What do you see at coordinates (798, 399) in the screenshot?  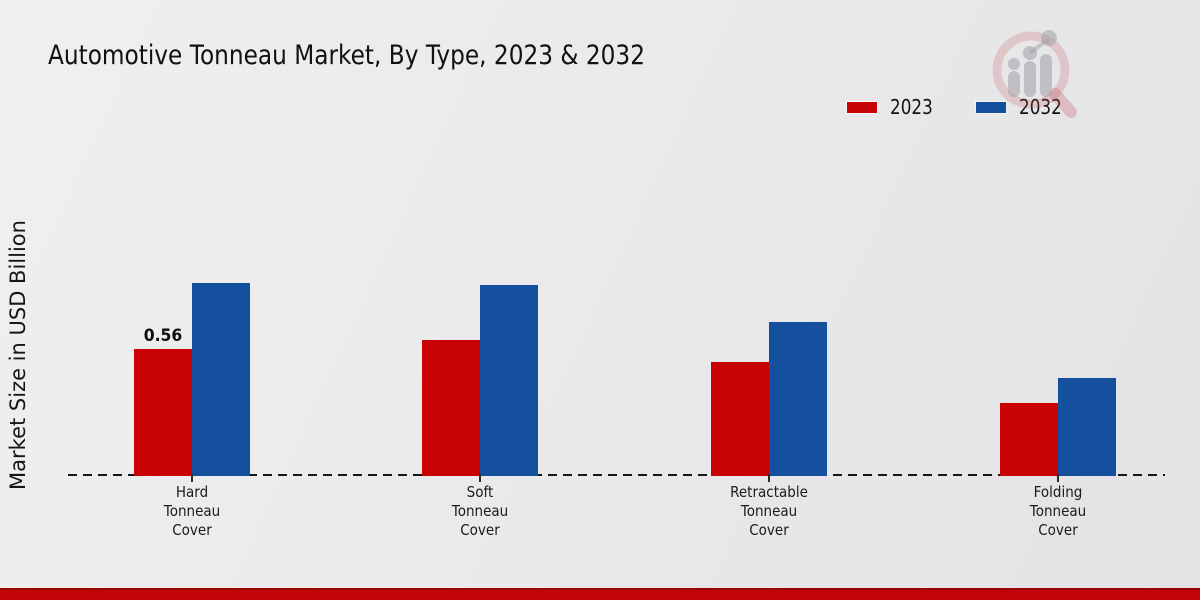 I see `bar-2032-retractable-tonneau-cover` at bounding box center [798, 399].